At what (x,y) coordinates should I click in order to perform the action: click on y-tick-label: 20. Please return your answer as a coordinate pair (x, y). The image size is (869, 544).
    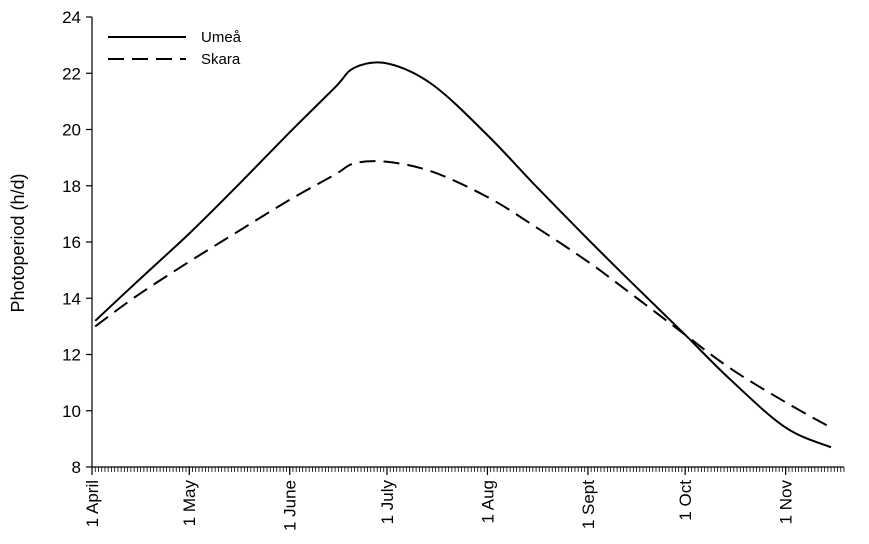
    Looking at the image, I should click on (71, 130).